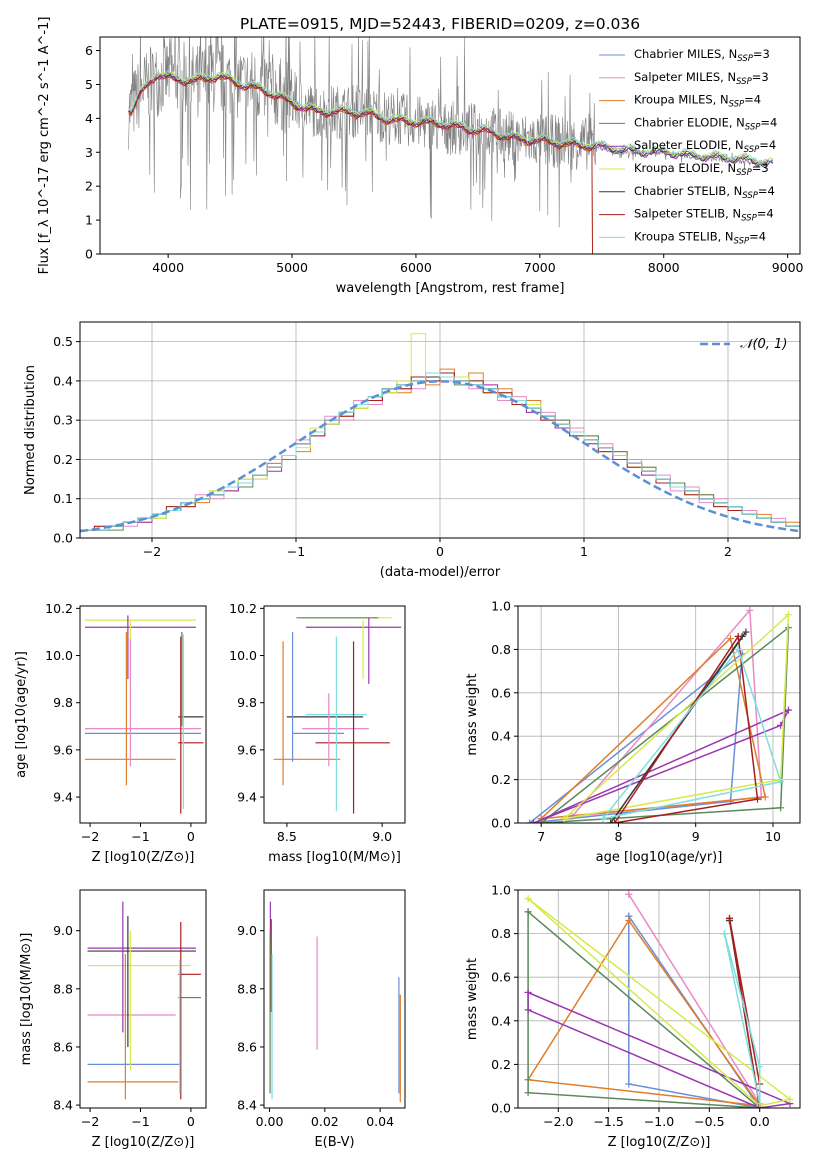 Image resolution: width=819 pixels, height=1170 pixels. I want to click on weight-vs-z-ytick-label: 0.8, so click(501, 933).